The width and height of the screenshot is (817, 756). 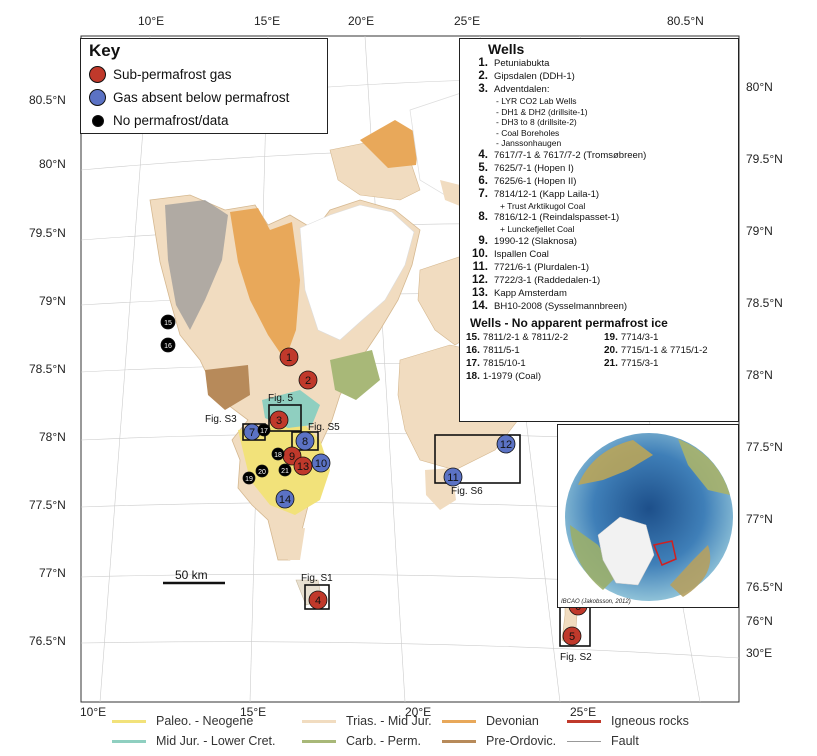 I want to click on np-well-number: 21., so click(x=611, y=363).